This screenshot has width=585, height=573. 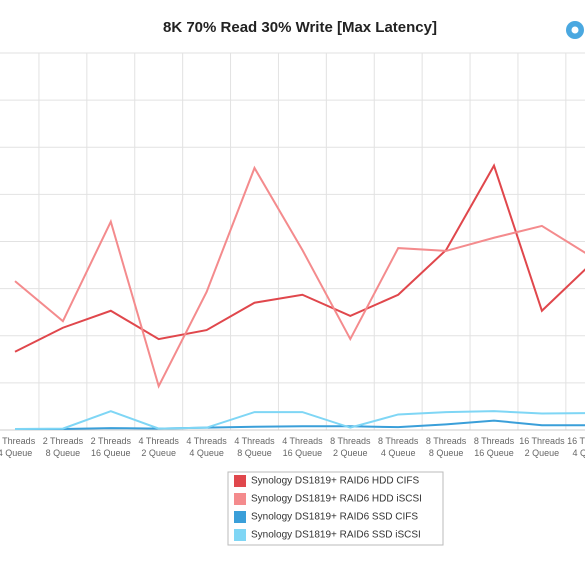 I want to click on x-tick-label: 8 Threads 16 Queue, so click(x=494, y=447).